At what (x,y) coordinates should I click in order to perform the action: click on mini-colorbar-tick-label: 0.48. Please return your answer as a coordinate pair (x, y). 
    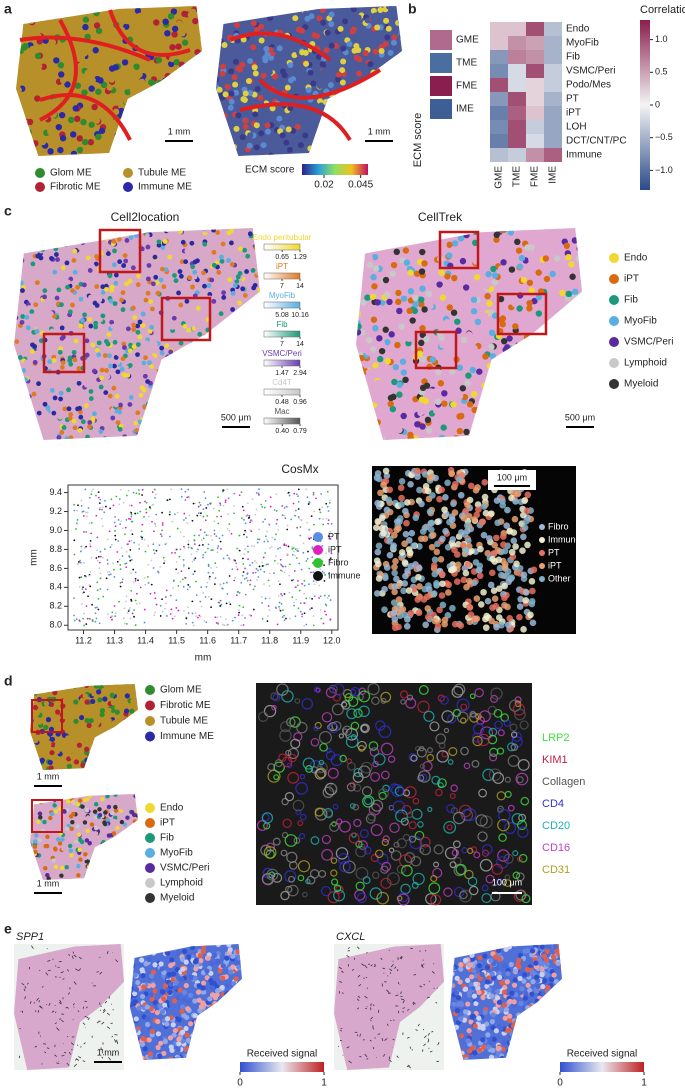
    Looking at the image, I should click on (282, 402).